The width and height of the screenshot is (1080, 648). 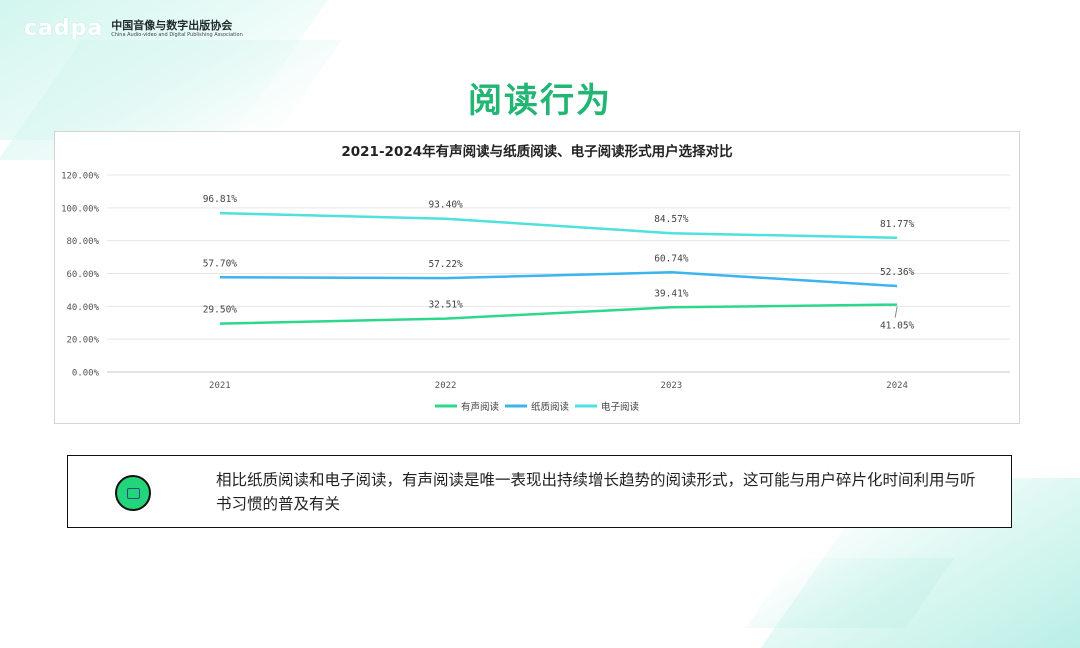 I want to click on data-label: 84.57%, so click(x=671, y=219).